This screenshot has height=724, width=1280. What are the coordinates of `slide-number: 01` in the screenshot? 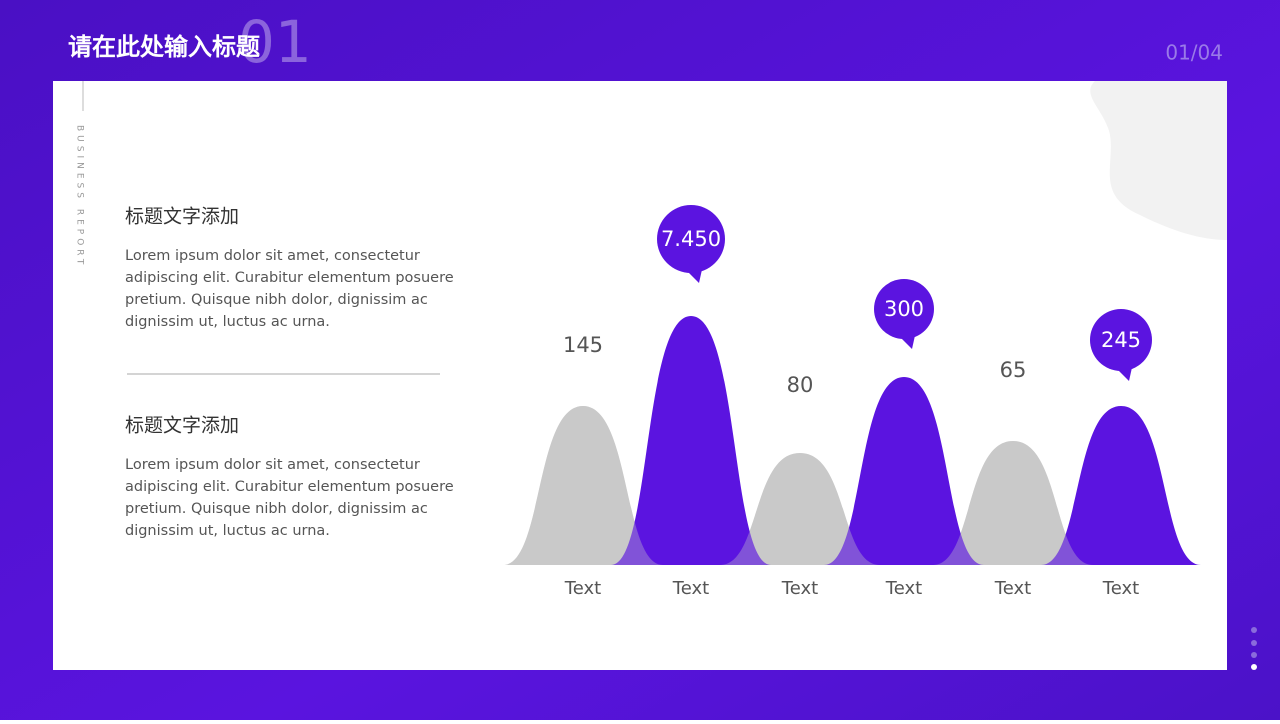 It's located at (275, 42).